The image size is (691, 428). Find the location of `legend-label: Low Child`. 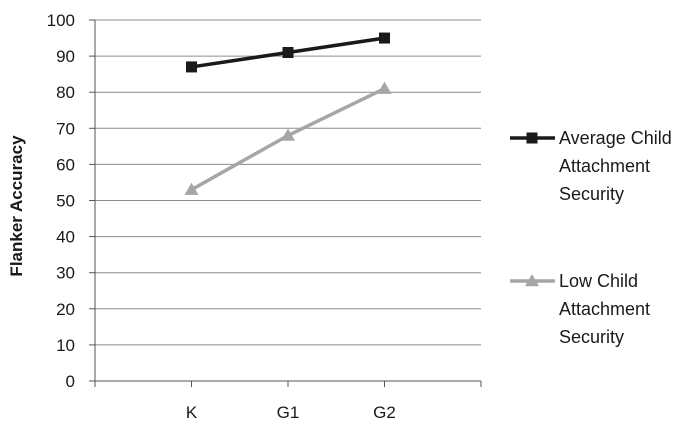

legend-label: Low Child is located at coordinates (598, 281).